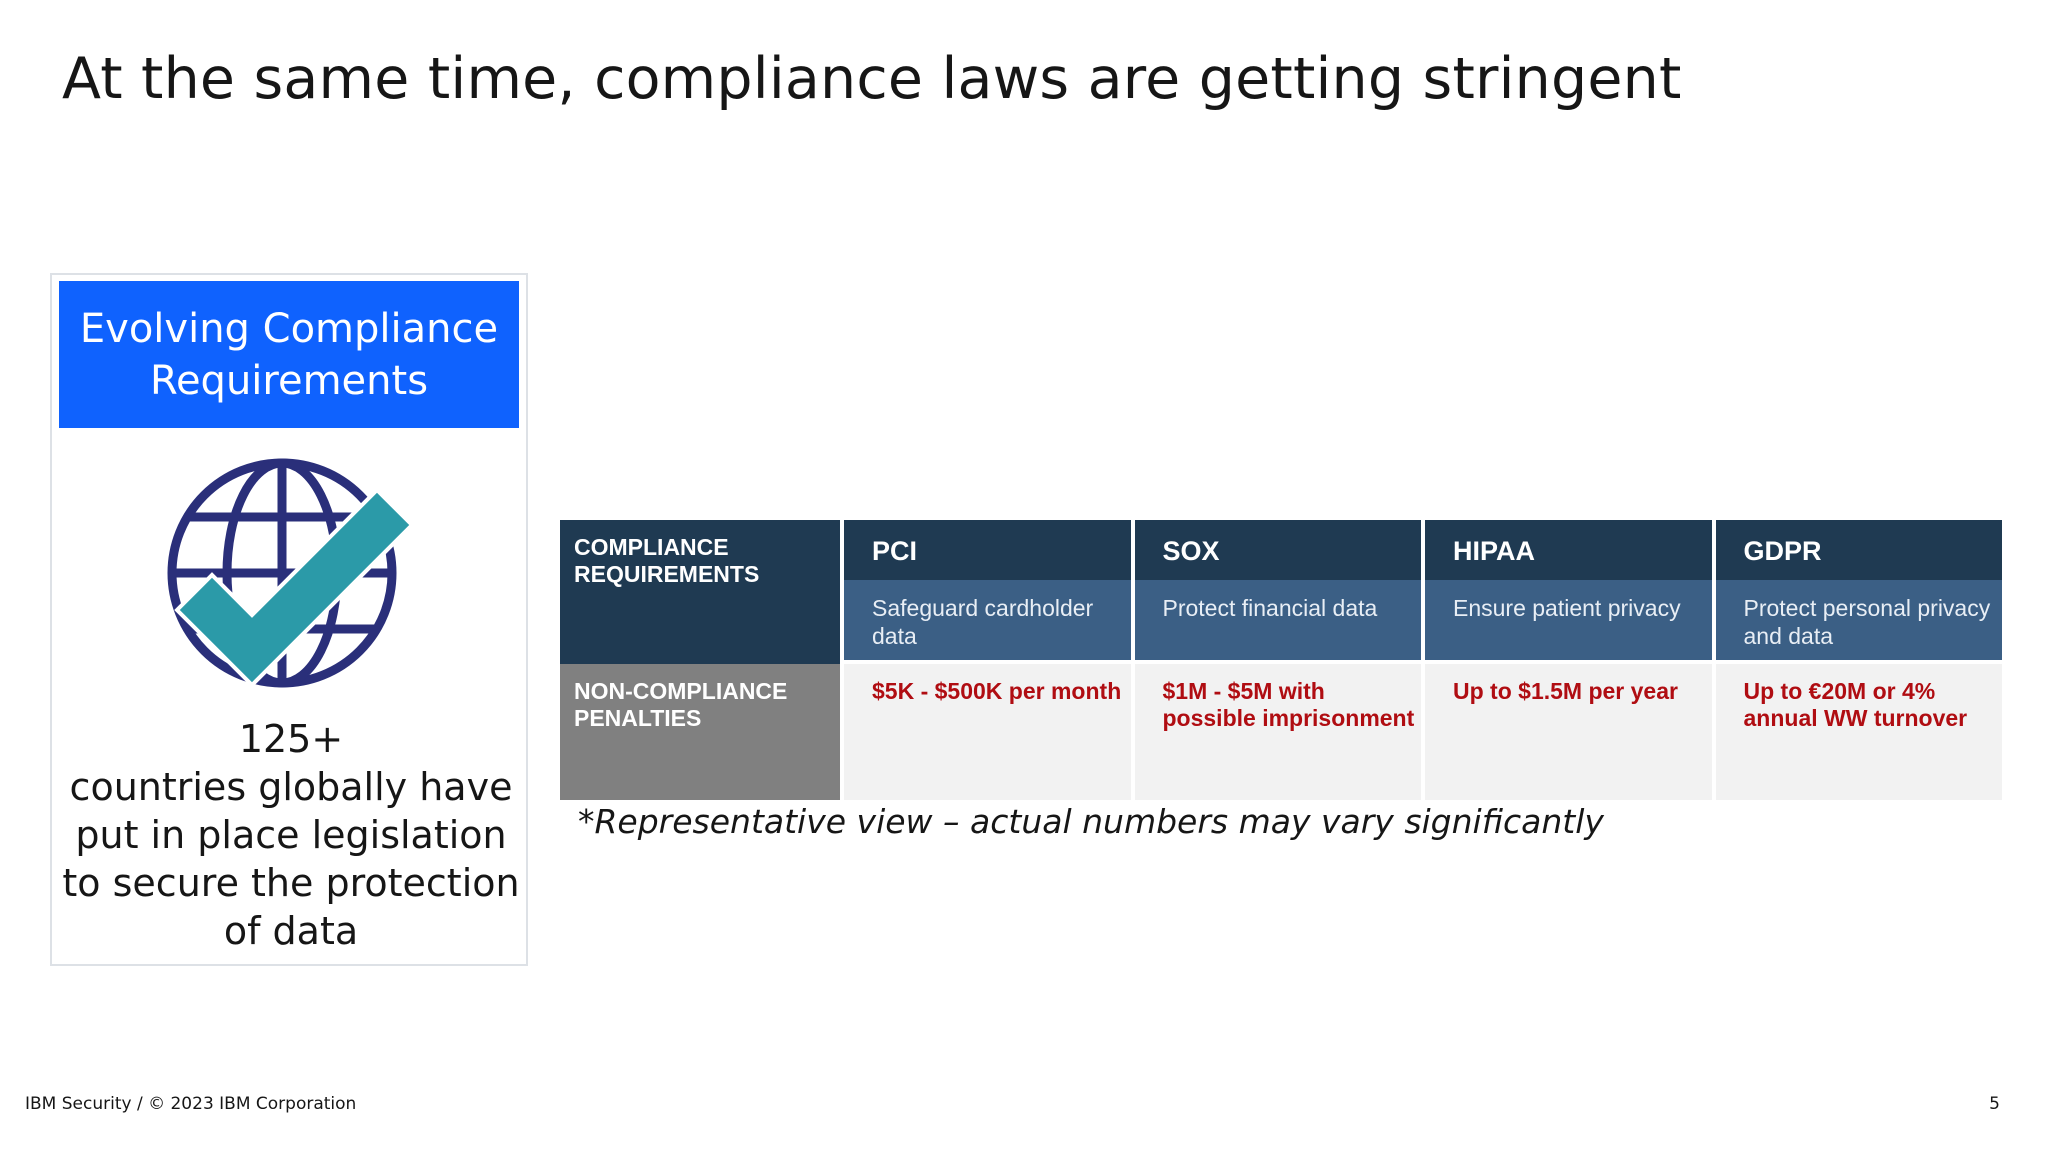 This screenshot has width=2048, height=1152. I want to click on column-header-pci: PCI, so click(987, 550).